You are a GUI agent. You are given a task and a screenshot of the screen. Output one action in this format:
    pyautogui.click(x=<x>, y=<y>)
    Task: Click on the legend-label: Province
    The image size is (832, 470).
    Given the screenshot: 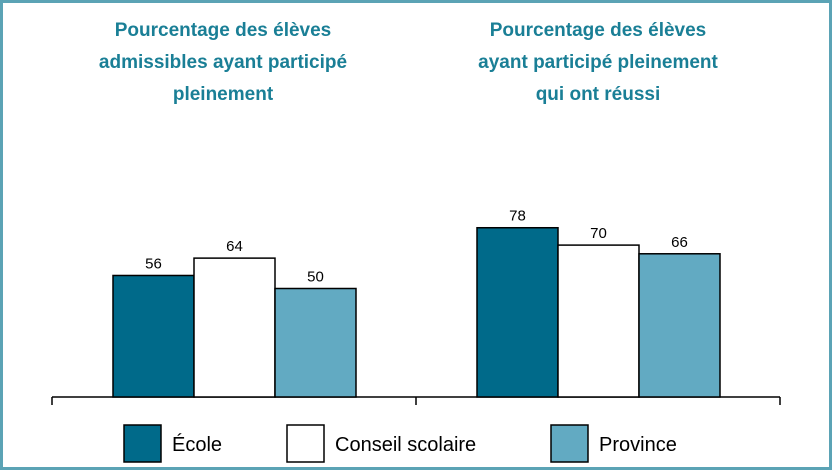 What is the action you would take?
    pyautogui.click(x=638, y=445)
    